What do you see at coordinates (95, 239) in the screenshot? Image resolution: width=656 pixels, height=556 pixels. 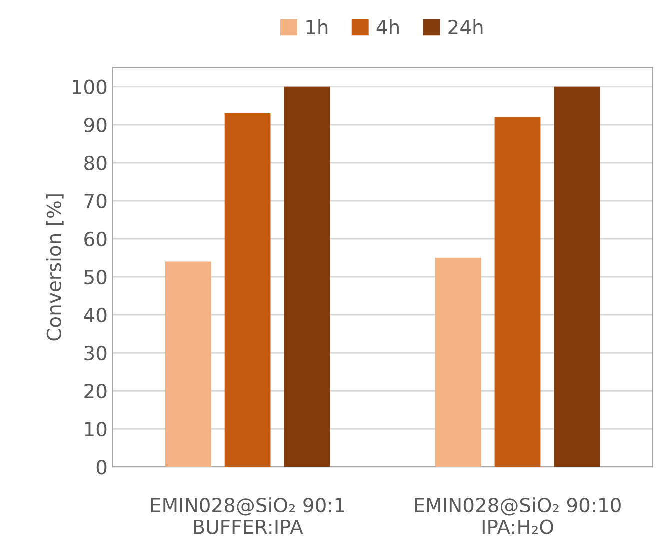 I see `y-tick-label: 60` at bounding box center [95, 239].